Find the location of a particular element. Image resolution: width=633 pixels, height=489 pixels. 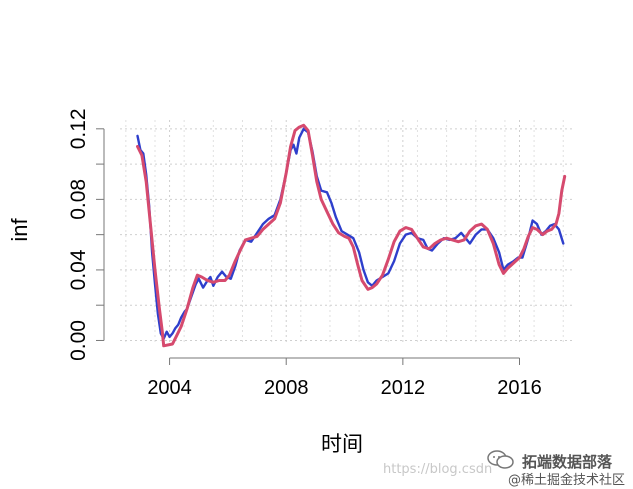

wechat-icon is located at coordinates (500, 459).